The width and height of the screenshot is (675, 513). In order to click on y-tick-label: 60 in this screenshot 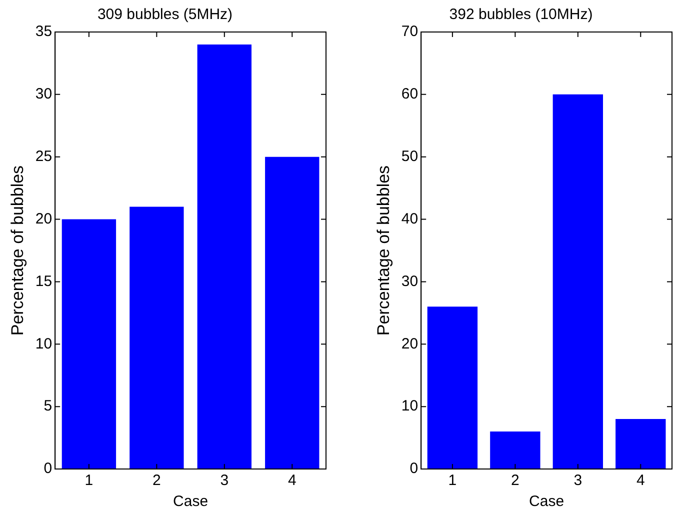, I will do `click(409, 94)`.